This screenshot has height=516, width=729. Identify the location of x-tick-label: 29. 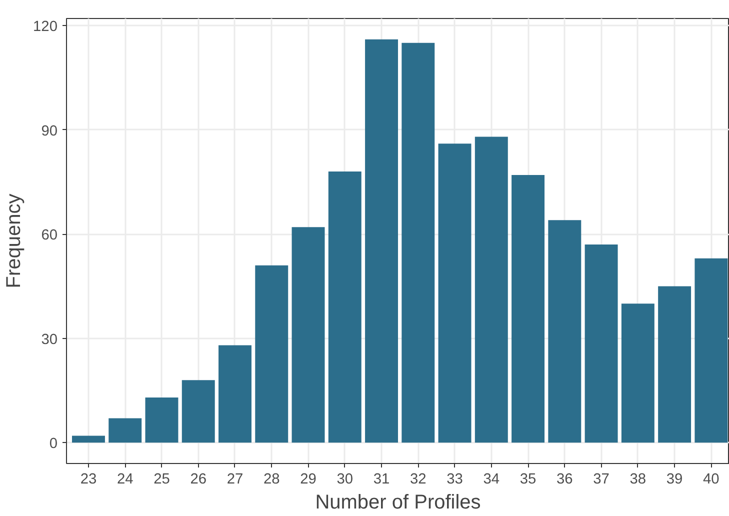
(308, 480).